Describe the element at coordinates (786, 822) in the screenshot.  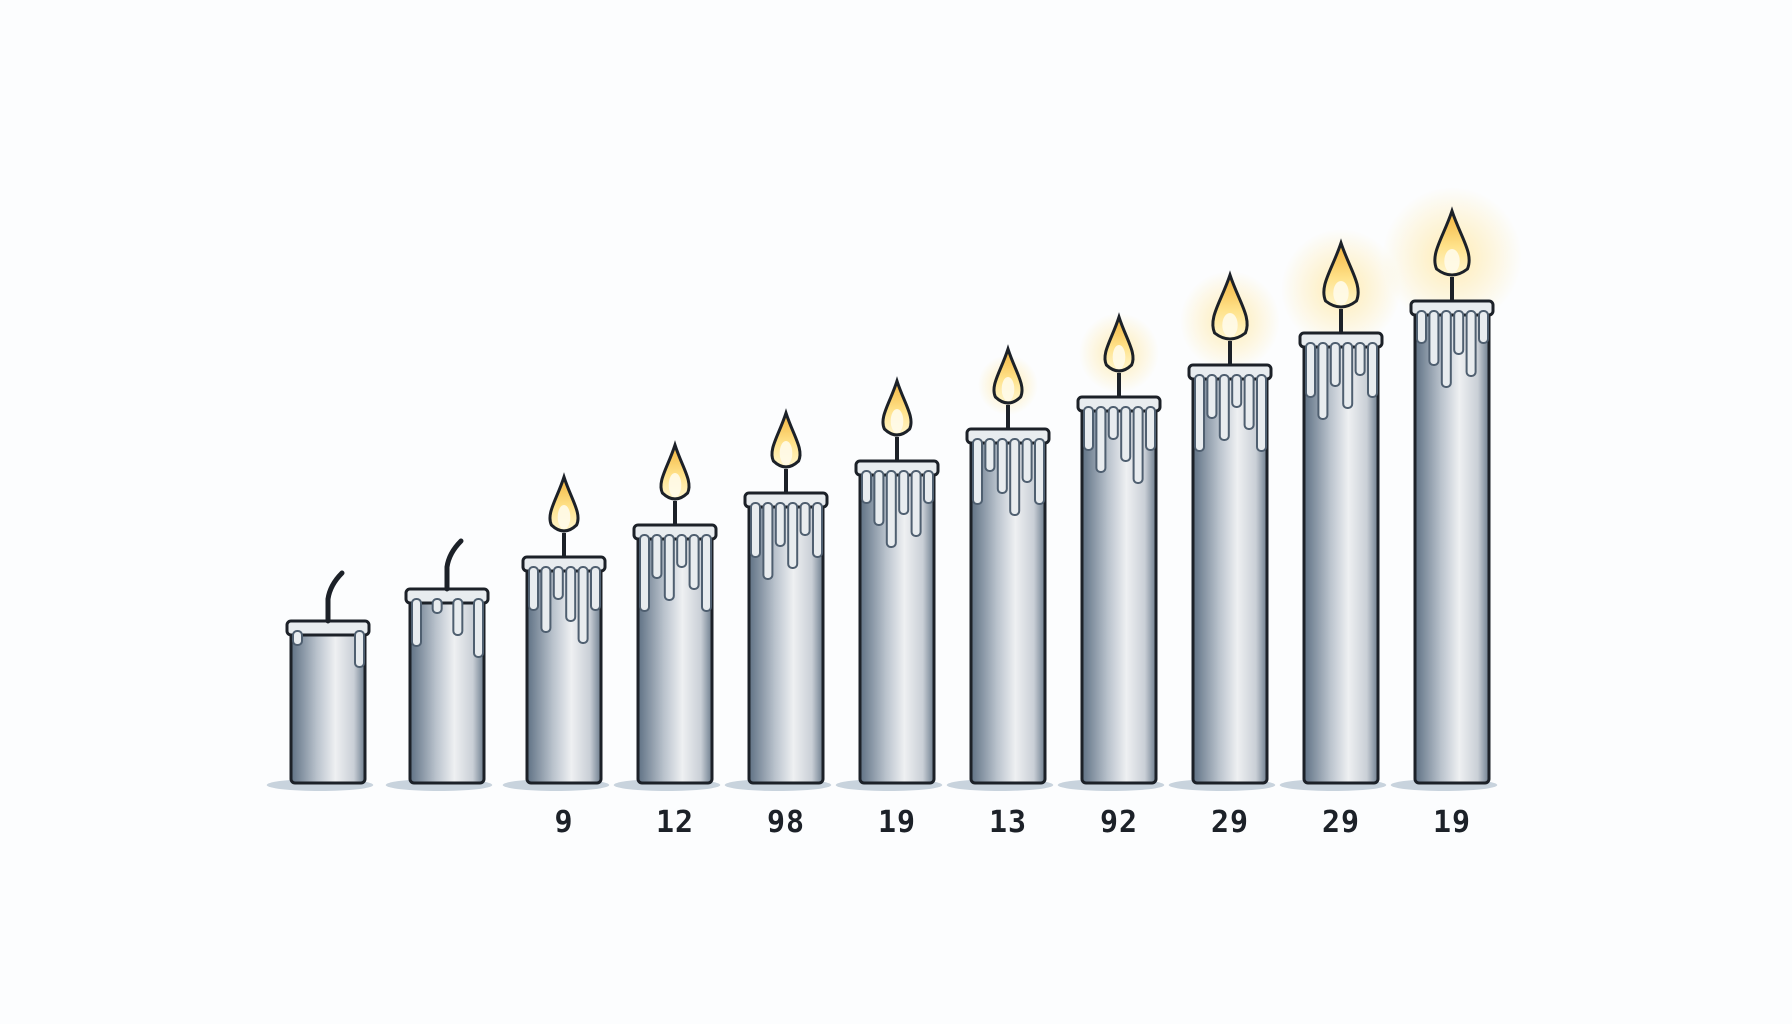
I see `bar-label-5: 98` at that location.